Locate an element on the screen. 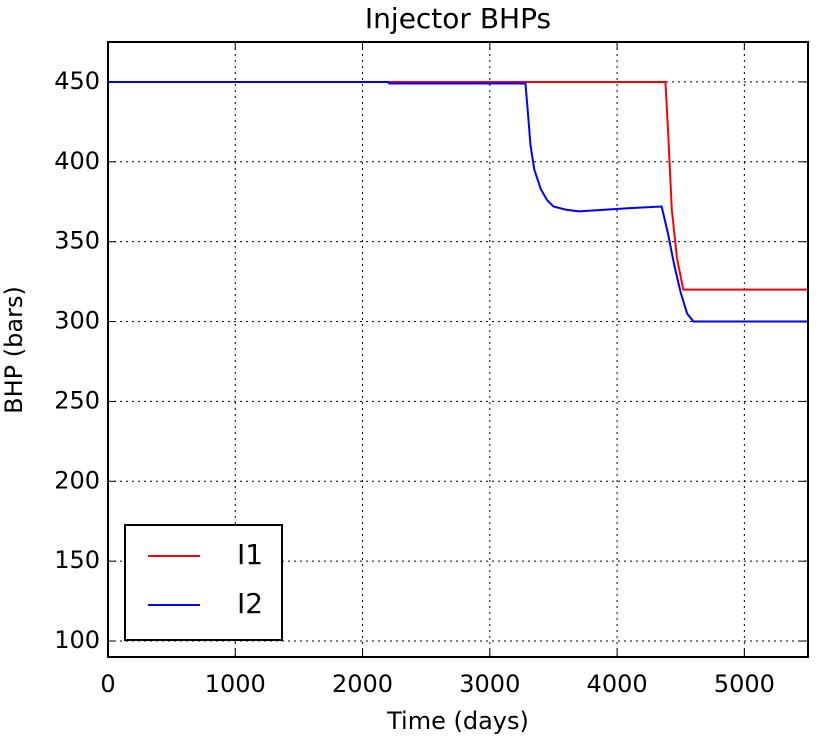  legend-label: I2 is located at coordinates (250, 603).